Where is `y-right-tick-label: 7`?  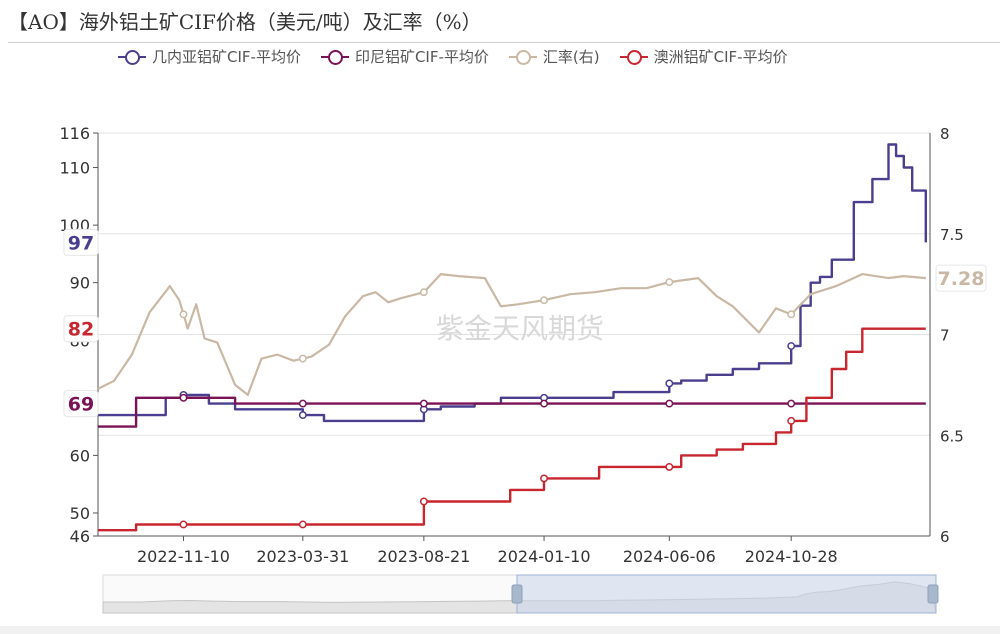 y-right-tick-label: 7 is located at coordinates (945, 336).